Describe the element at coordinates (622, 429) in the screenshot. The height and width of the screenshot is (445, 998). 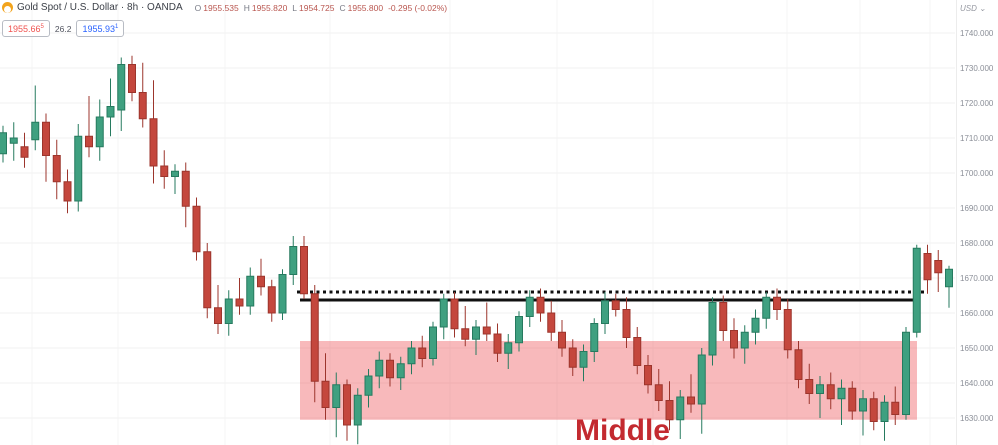
I see `middle-annotation-label: Middle` at that location.